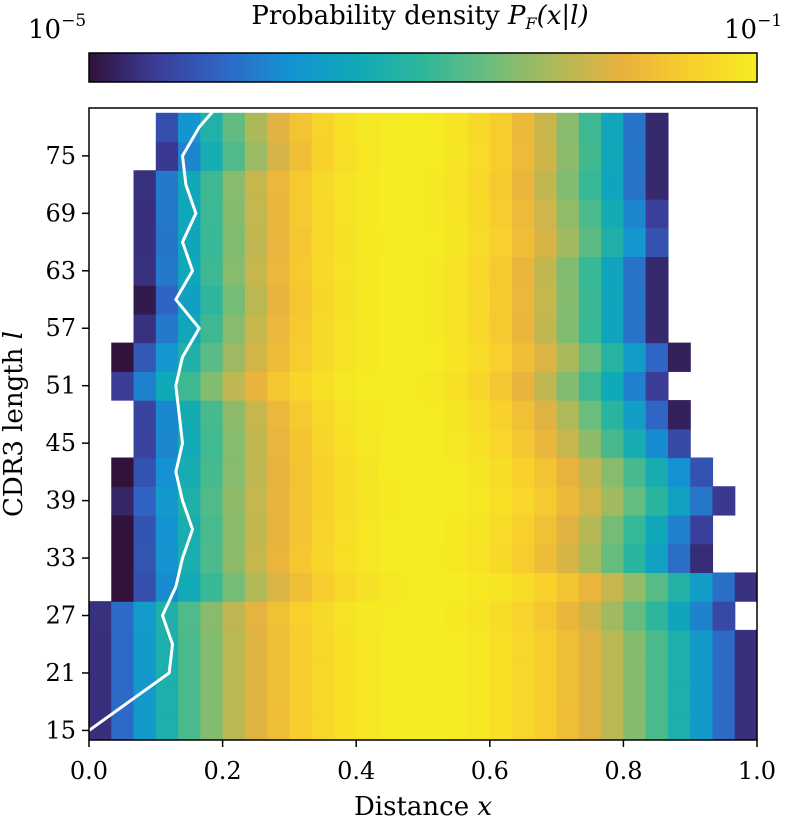  Describe the element at coordinates (60, 328) in the screenshot. I see `y-tick-label: 57` at that location.